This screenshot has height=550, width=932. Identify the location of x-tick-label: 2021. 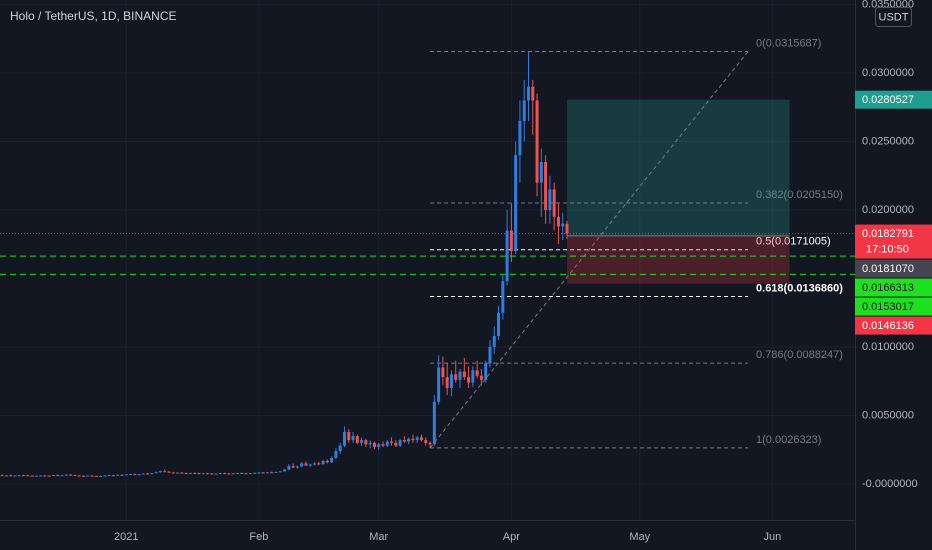
(126, 537).